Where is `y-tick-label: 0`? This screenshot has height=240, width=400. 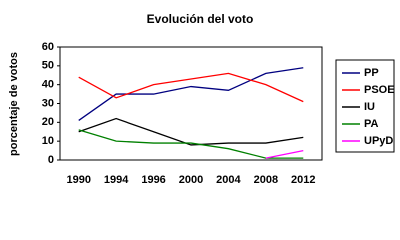 y-tick-label: 0 is located at coordinates (51, 160).